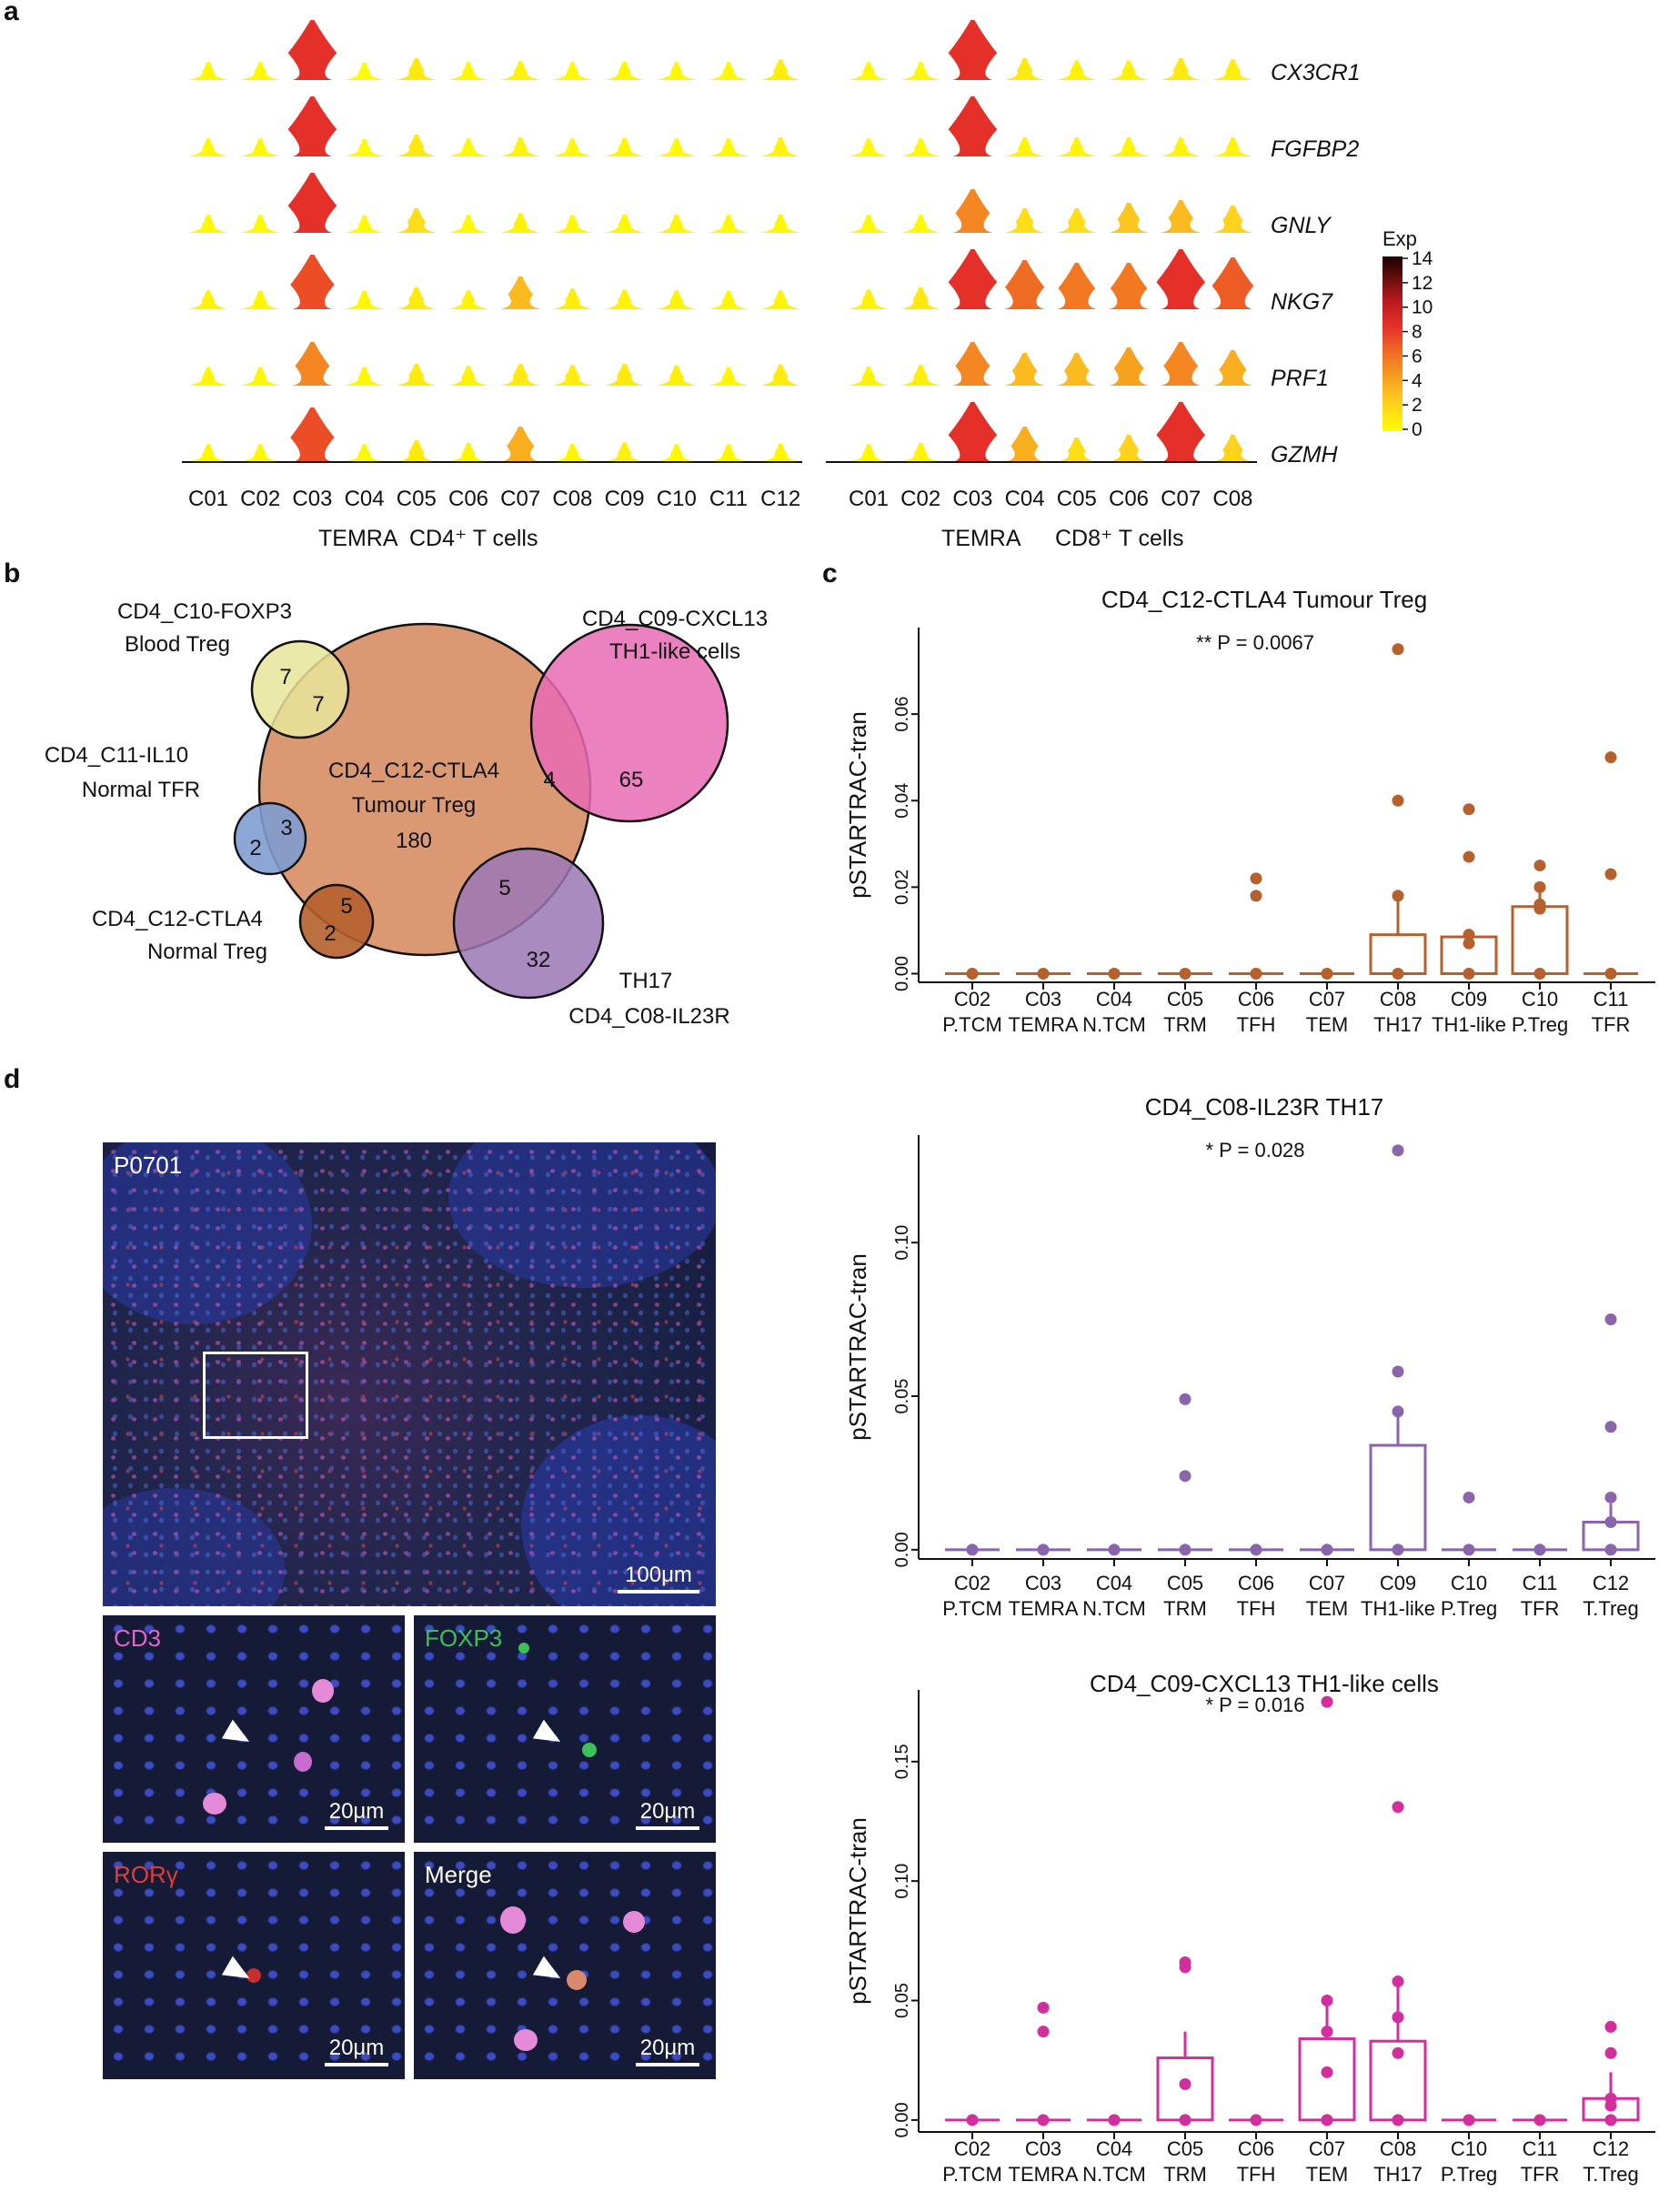 The width and height of the screenshot is (1669, 2212). I want to click on scale-bar-cd3: 20μm, so click(356, 1814).